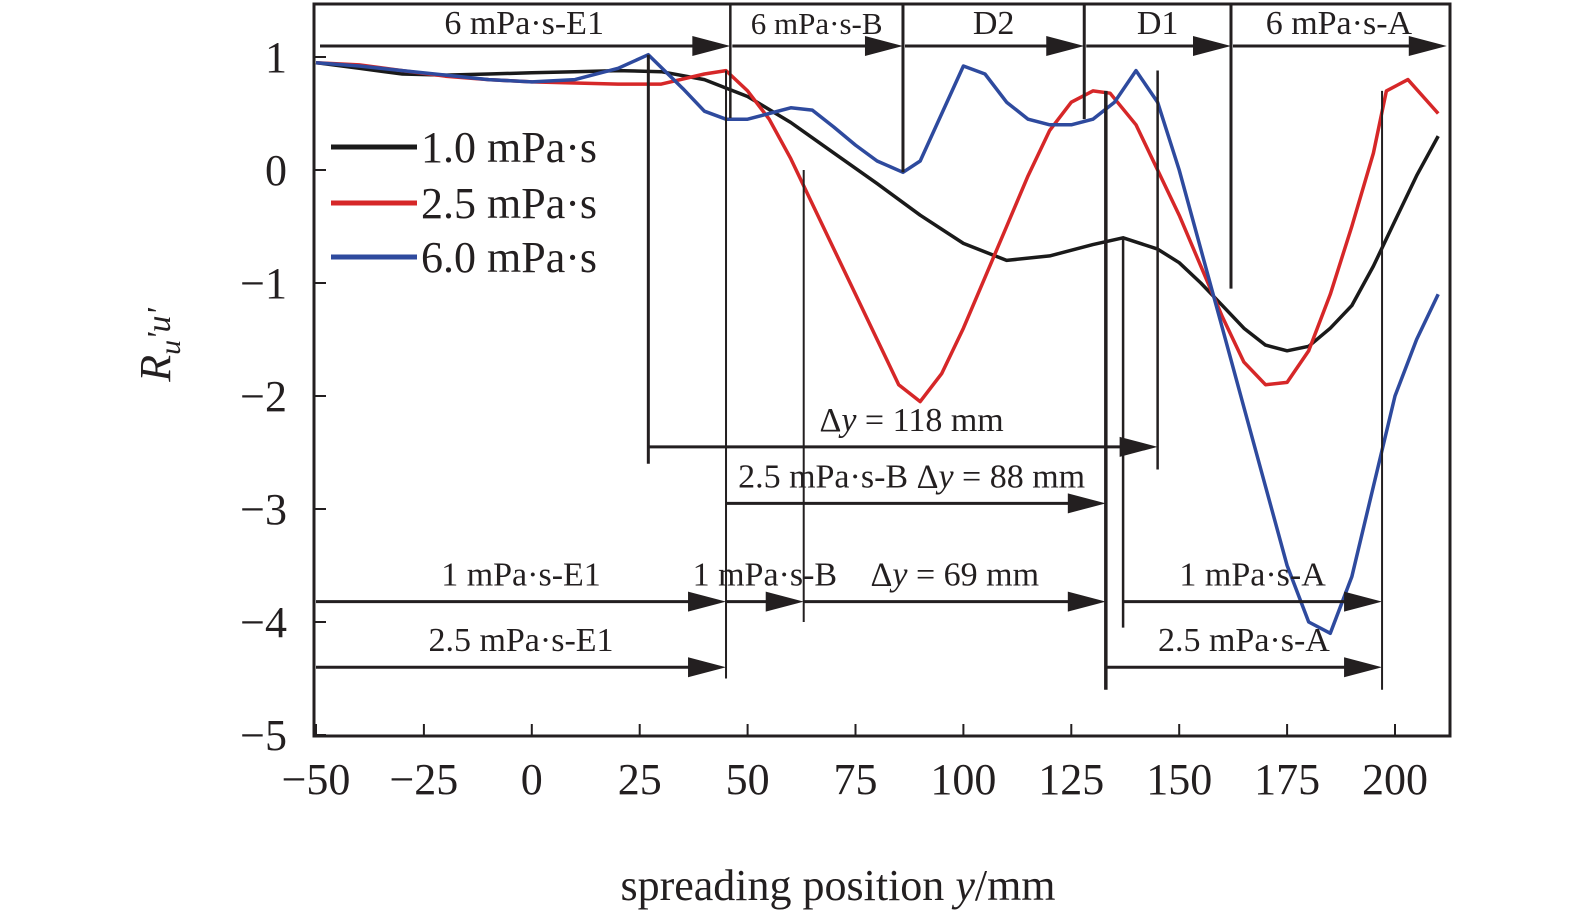  I want to click on interval-label-3: 1 mPa·s-E1, so click(521, 575).